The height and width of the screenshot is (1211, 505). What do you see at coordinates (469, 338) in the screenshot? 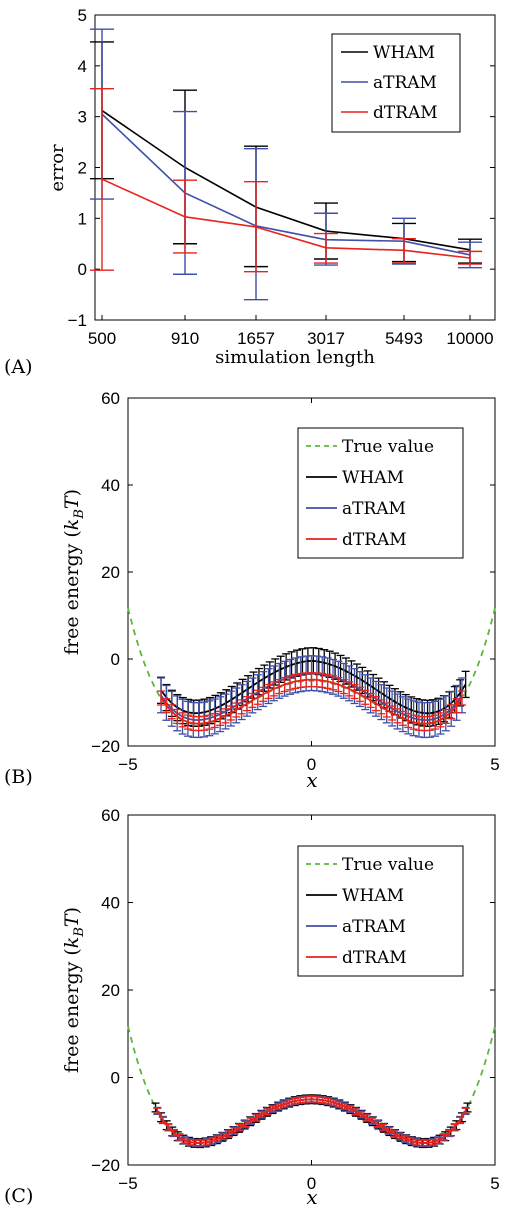
I see `panel-a-xtick-label: 10000` at bounding box center [469, 338].